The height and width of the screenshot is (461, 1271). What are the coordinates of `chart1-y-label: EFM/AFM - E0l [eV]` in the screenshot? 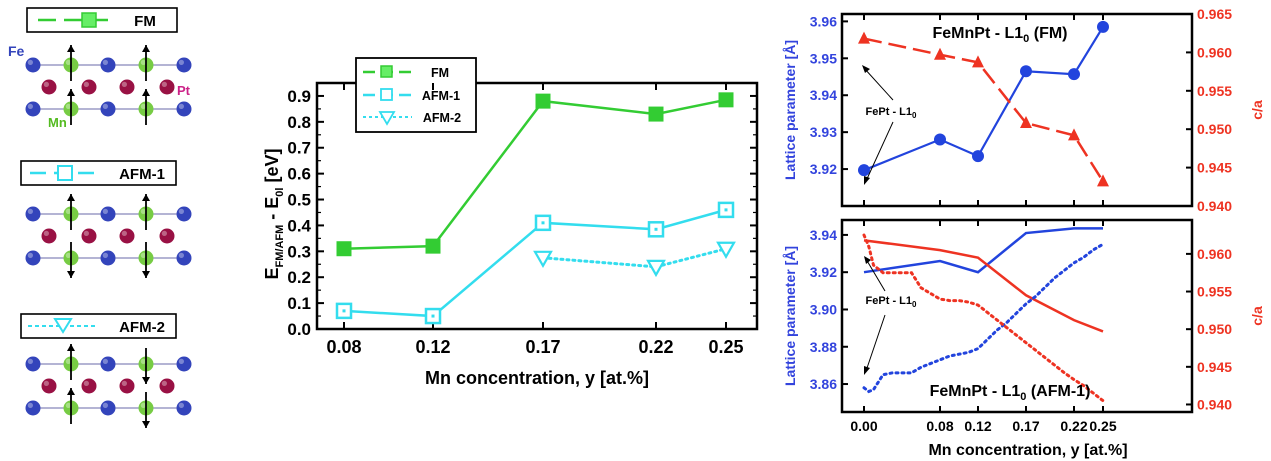 It's located at (274, 214).